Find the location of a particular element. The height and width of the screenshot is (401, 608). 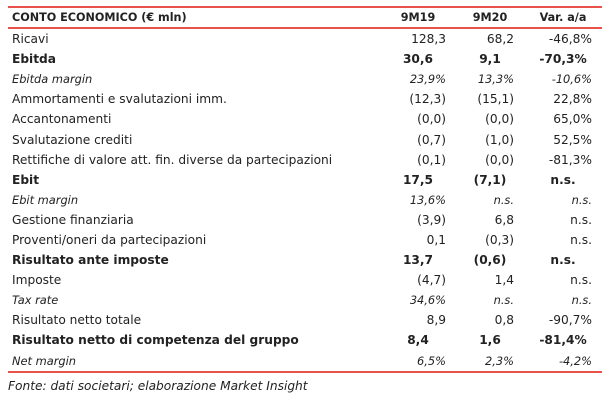

value-9m20: (0,3) is located at coordinates (499, 239).